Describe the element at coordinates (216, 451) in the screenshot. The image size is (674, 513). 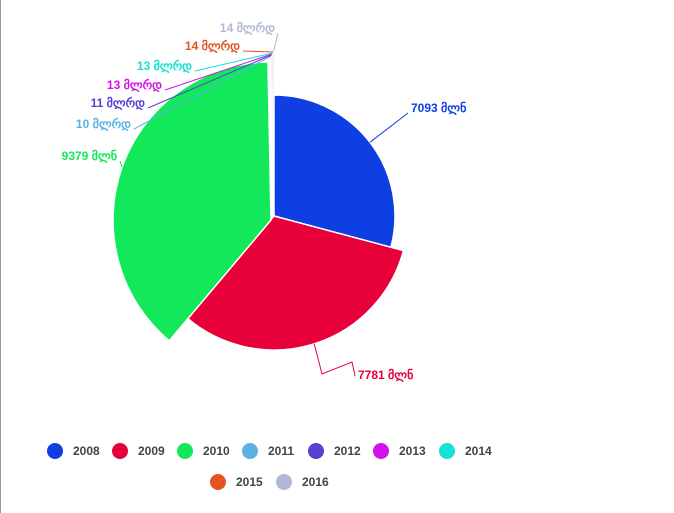
I see `legend-label: 2010` at that location.